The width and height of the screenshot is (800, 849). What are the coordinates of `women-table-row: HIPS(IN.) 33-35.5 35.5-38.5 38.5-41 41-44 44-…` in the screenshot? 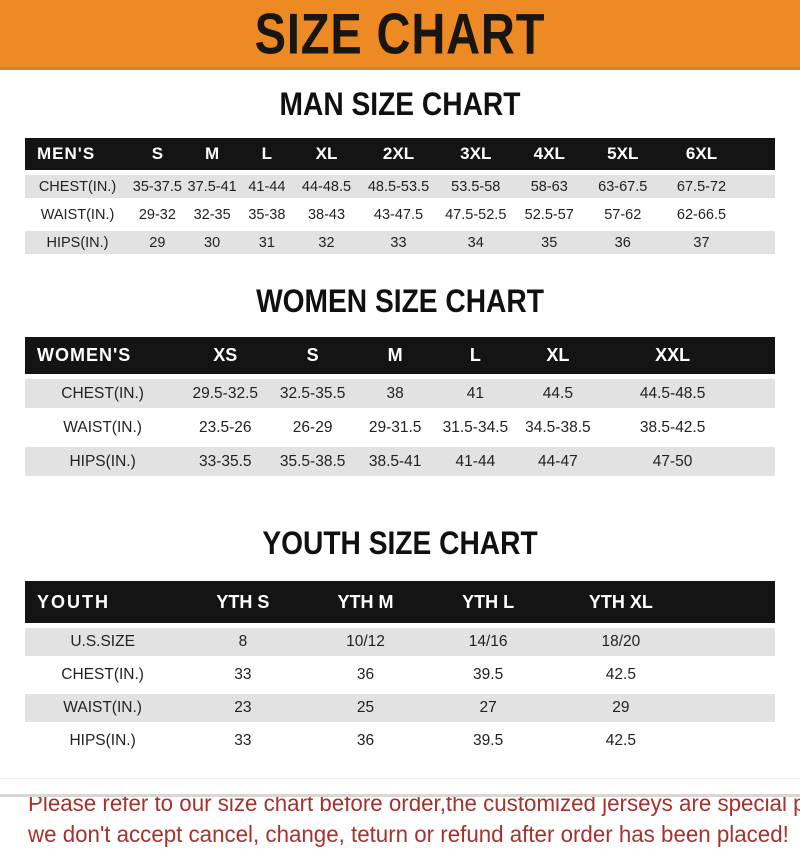 It's located at (400, 461).